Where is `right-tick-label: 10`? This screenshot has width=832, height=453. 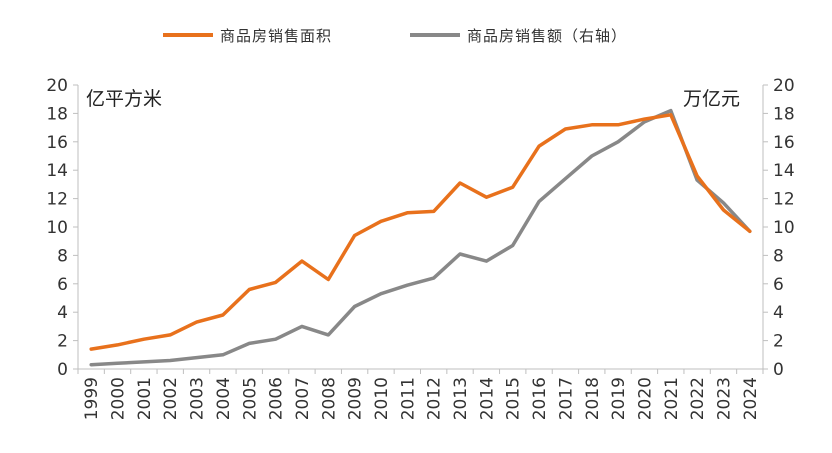
right-tick-label: 10 is located at coordinates (784, 228).